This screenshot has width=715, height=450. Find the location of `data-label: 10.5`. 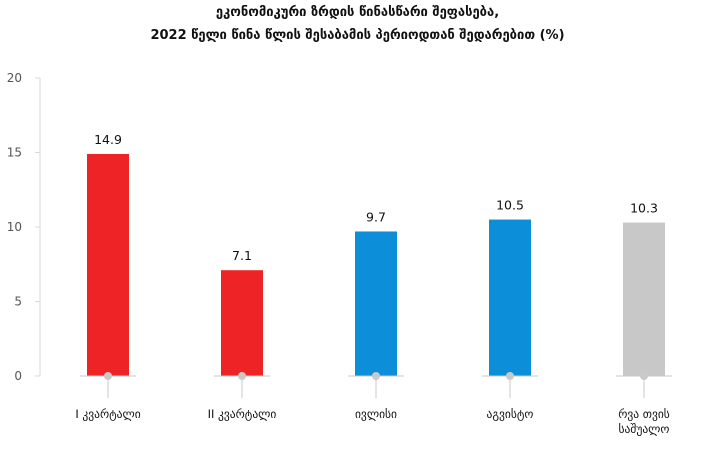

data-label: 10.5 is located at coordinates (510, 205).